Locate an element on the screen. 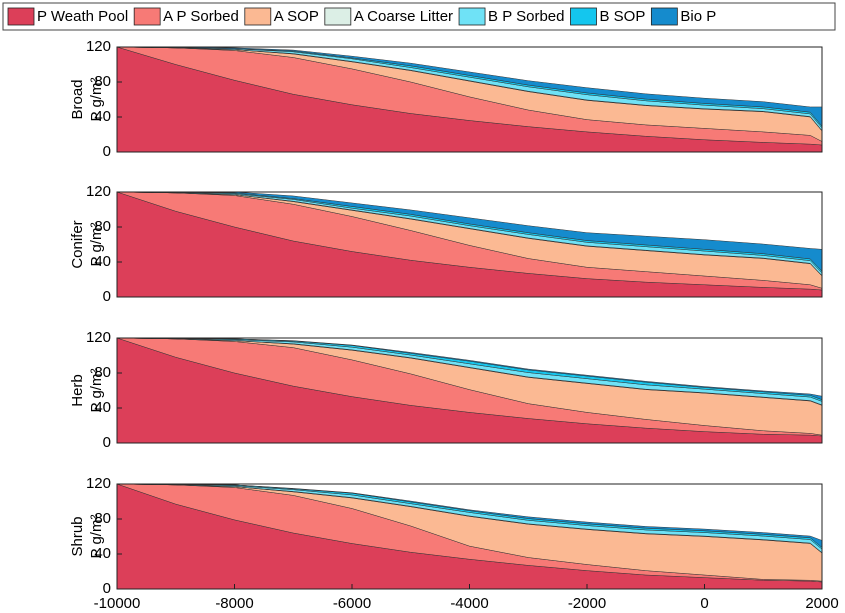  x-tick-label: -6000 is located at coordinates (352, 603).